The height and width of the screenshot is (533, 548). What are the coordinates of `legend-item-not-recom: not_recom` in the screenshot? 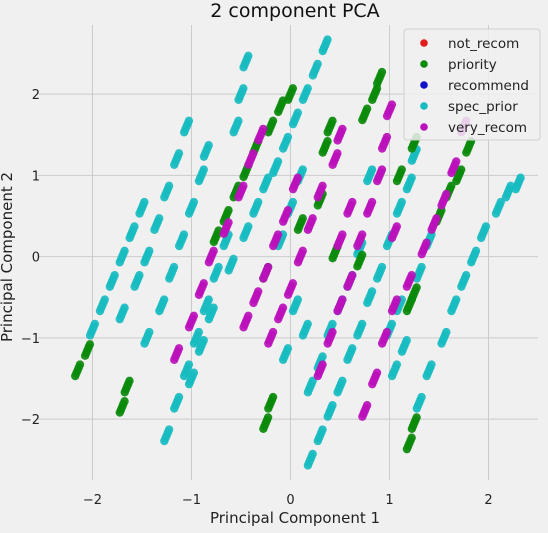 It's located at (469, 44).